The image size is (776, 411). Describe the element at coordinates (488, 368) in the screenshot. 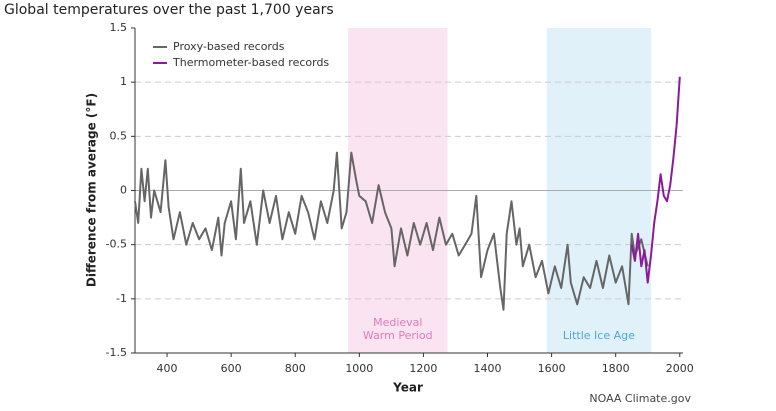

I see `x-tick-label: 1400` at that location.